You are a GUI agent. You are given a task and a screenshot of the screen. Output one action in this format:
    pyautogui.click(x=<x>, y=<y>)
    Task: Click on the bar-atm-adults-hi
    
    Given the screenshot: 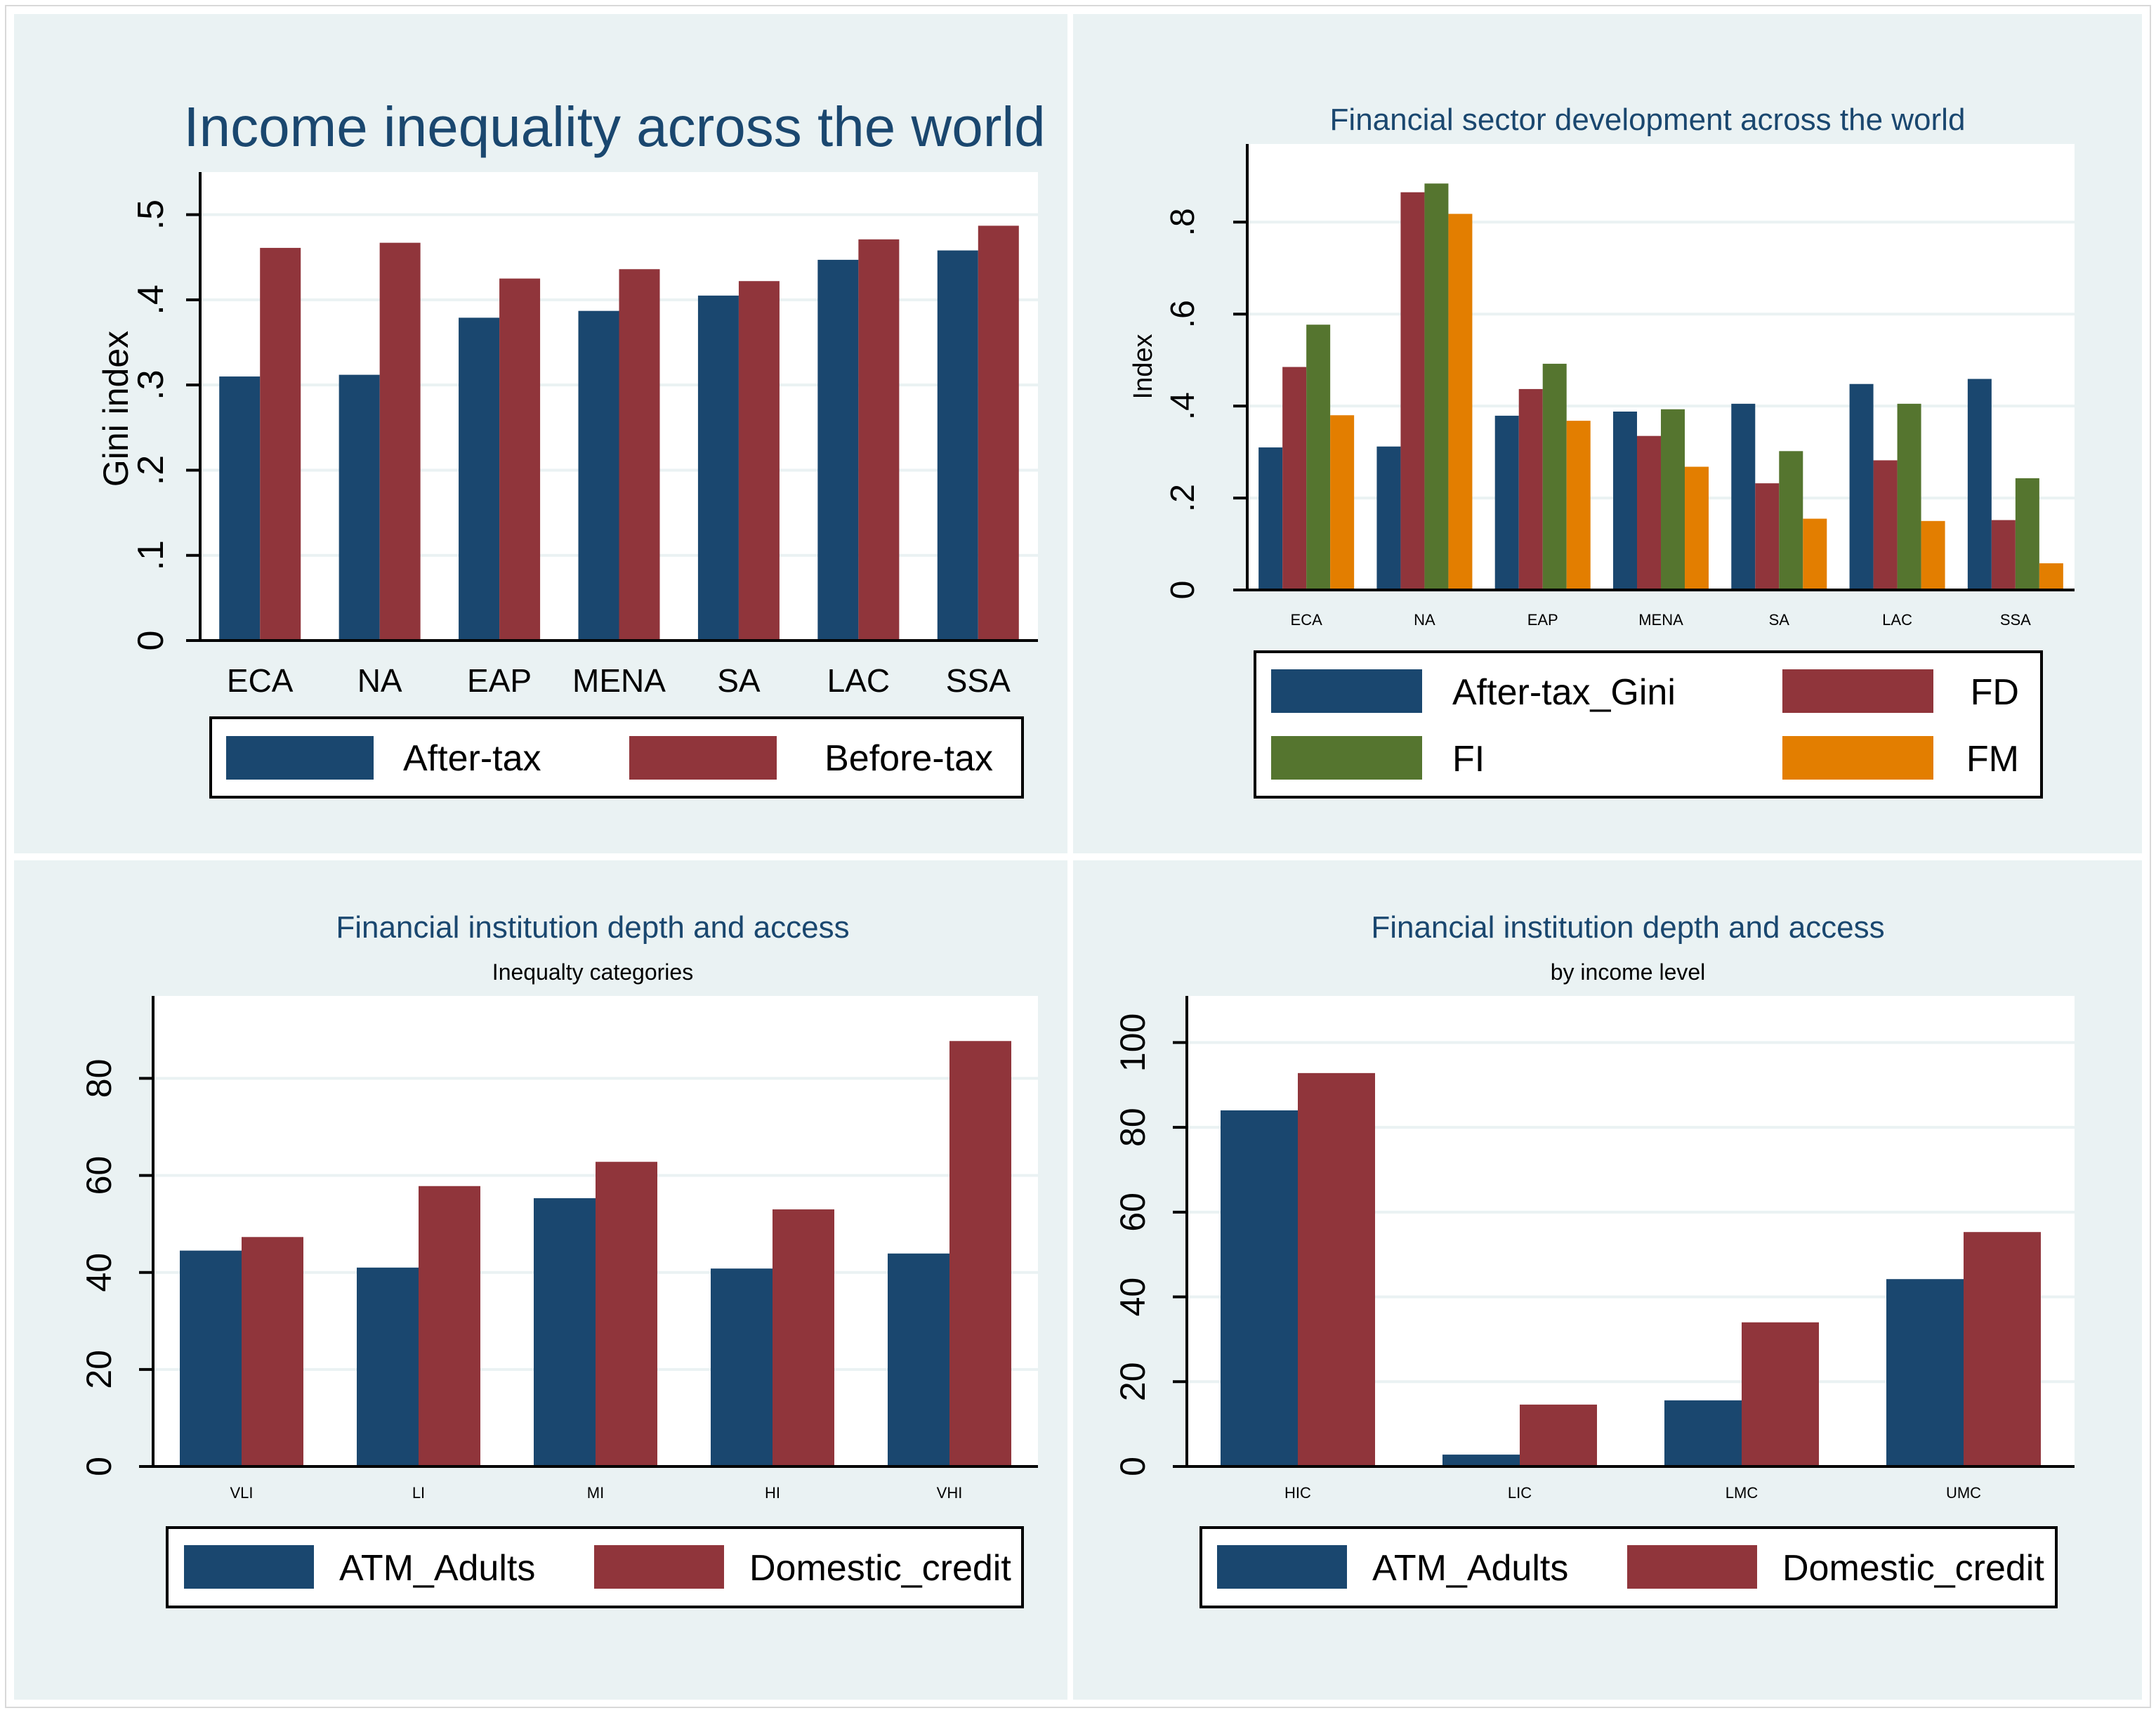 What is the action you would take?
    pyautogui.click(x=742, y=1367)
    